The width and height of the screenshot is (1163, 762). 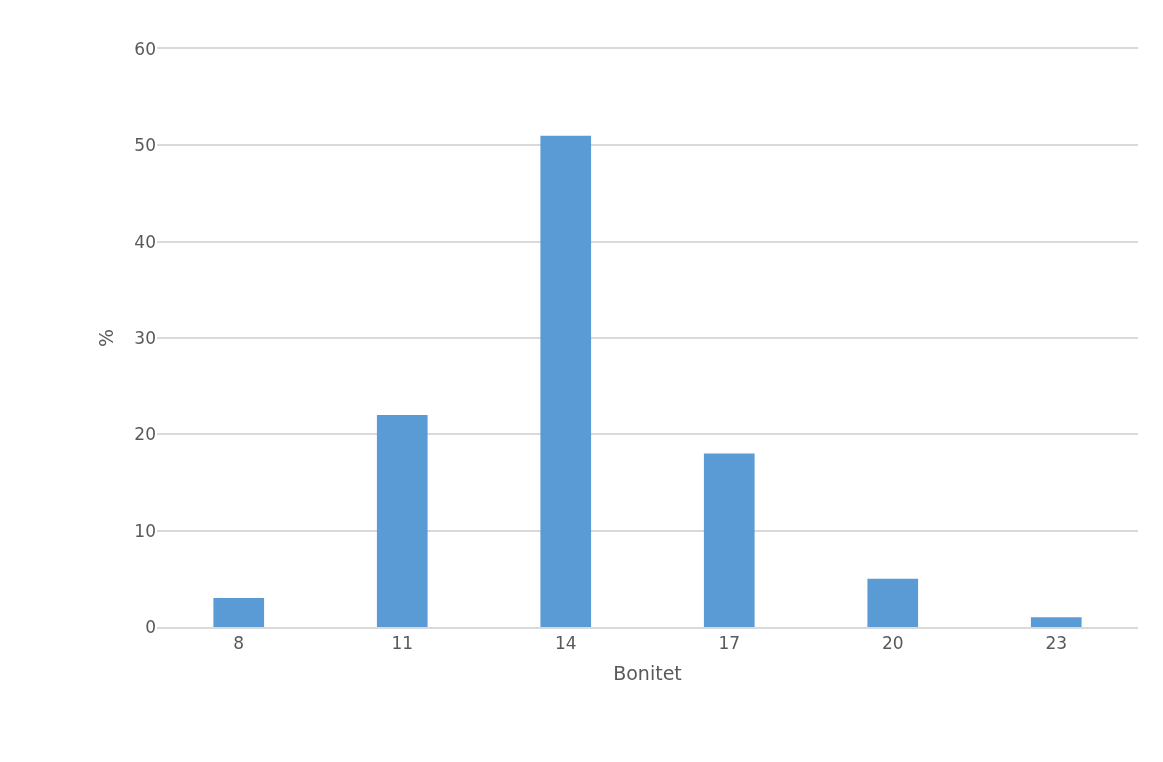 What do you see at coordinates (239, 643) in the screenshot?
I see `x-tick-label: 8` at bounding box center [239, 643].